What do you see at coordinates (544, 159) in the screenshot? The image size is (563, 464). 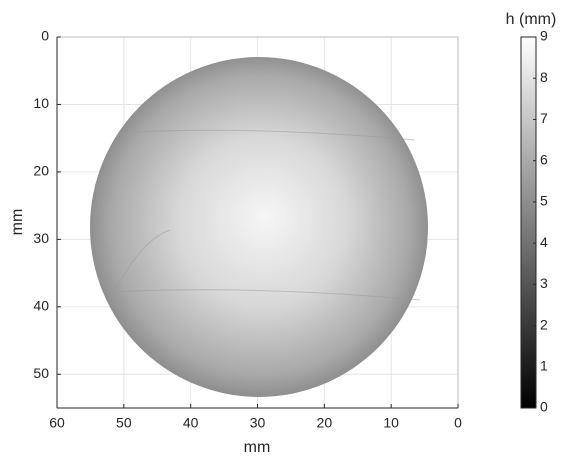 I see `colorbar-tick-label: 6` at bounding box center [544, 159].